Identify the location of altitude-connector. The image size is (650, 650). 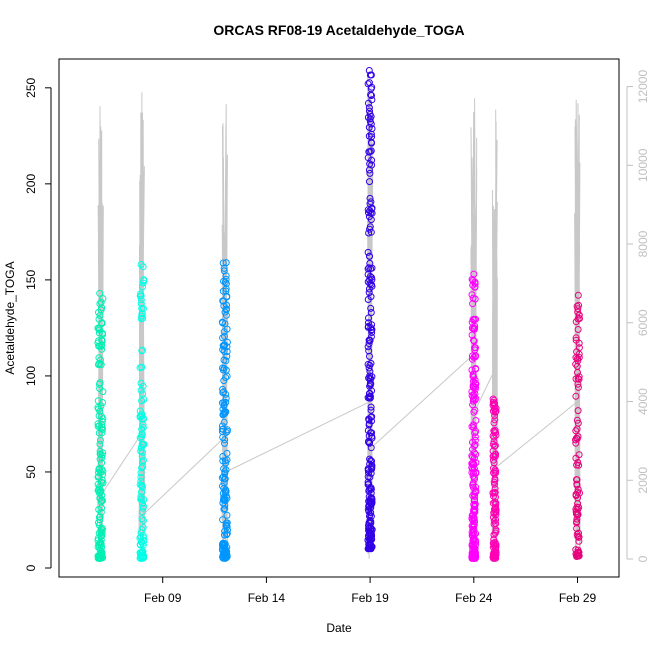
(422, 401).